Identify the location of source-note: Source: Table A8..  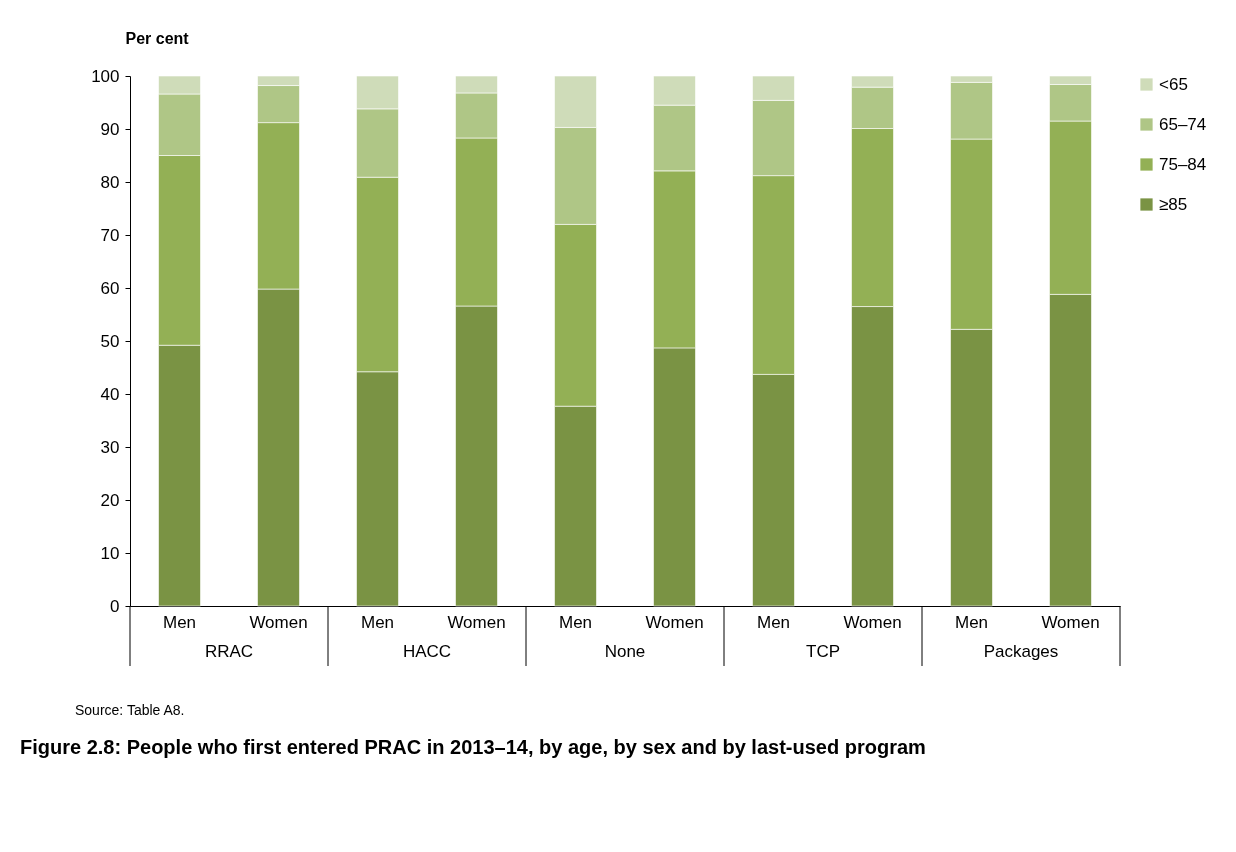
(130, 710).